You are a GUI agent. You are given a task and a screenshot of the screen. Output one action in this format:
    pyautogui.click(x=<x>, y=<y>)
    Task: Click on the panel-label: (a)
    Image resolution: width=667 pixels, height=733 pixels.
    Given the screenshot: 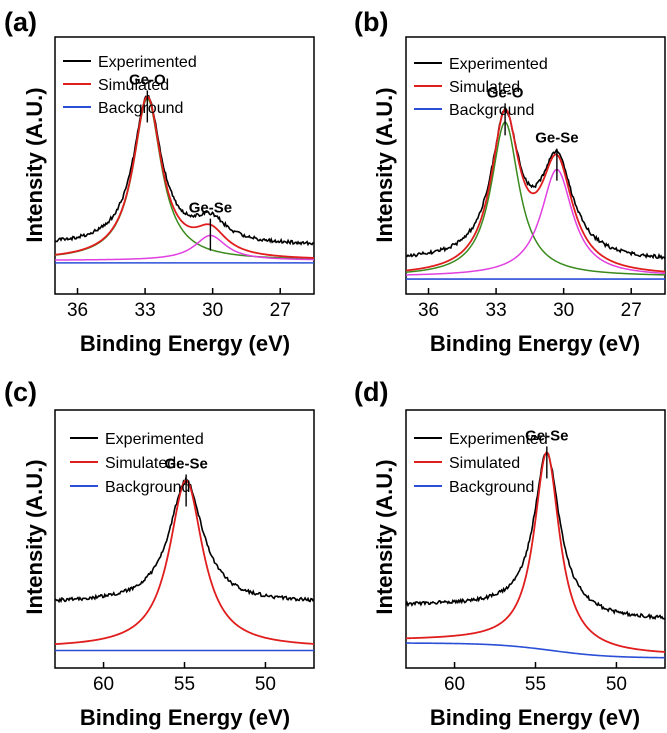 What is the action you would take?
    pyautogui.click(x=20, y=22)
    